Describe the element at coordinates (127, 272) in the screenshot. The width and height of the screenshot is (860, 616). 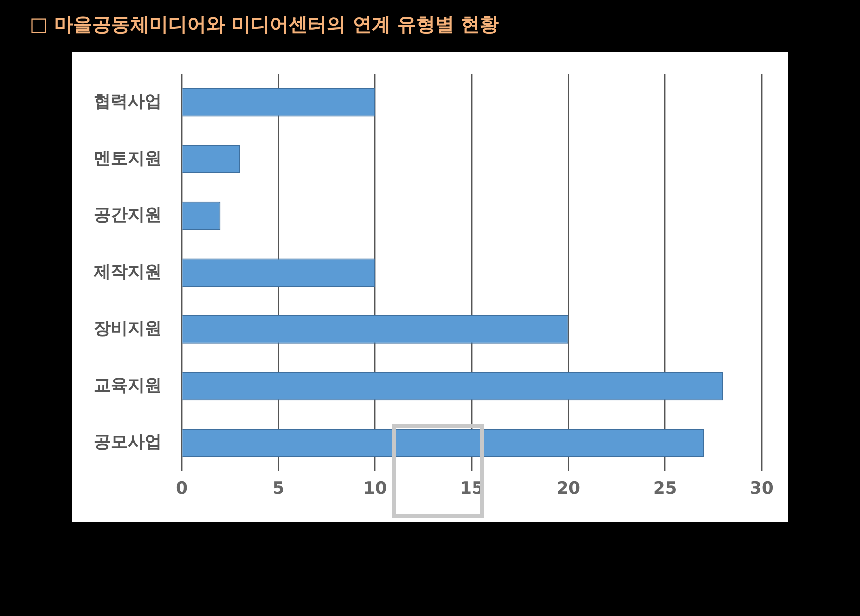
I see `y-tick-label: 제작지원` at that location.